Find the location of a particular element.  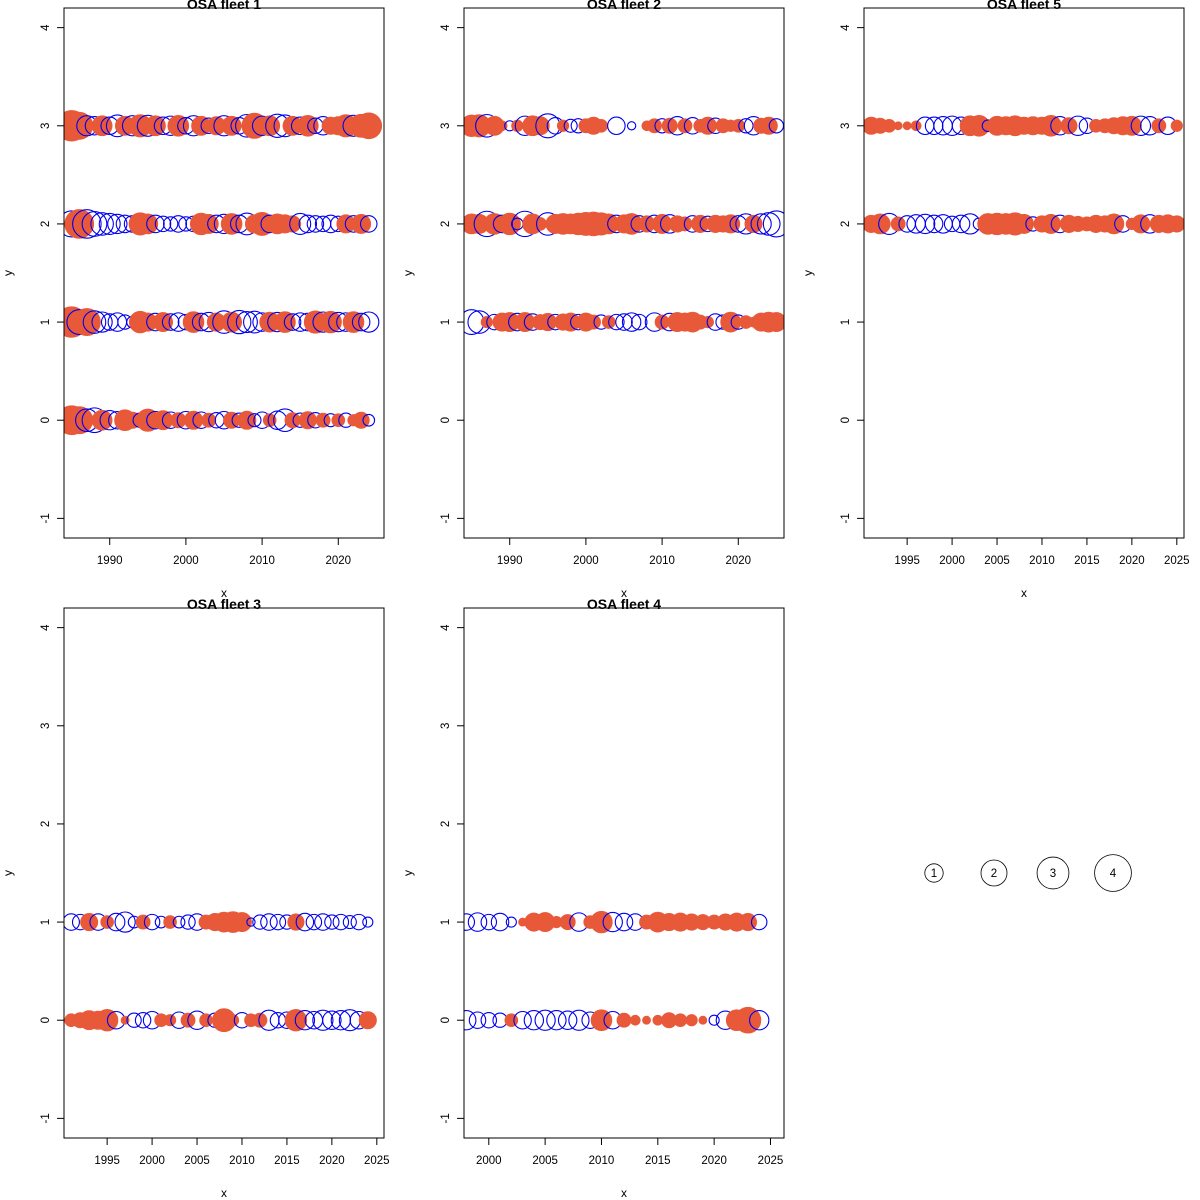

x-tick-label: 2020 is located at coordinates (714, 1161).